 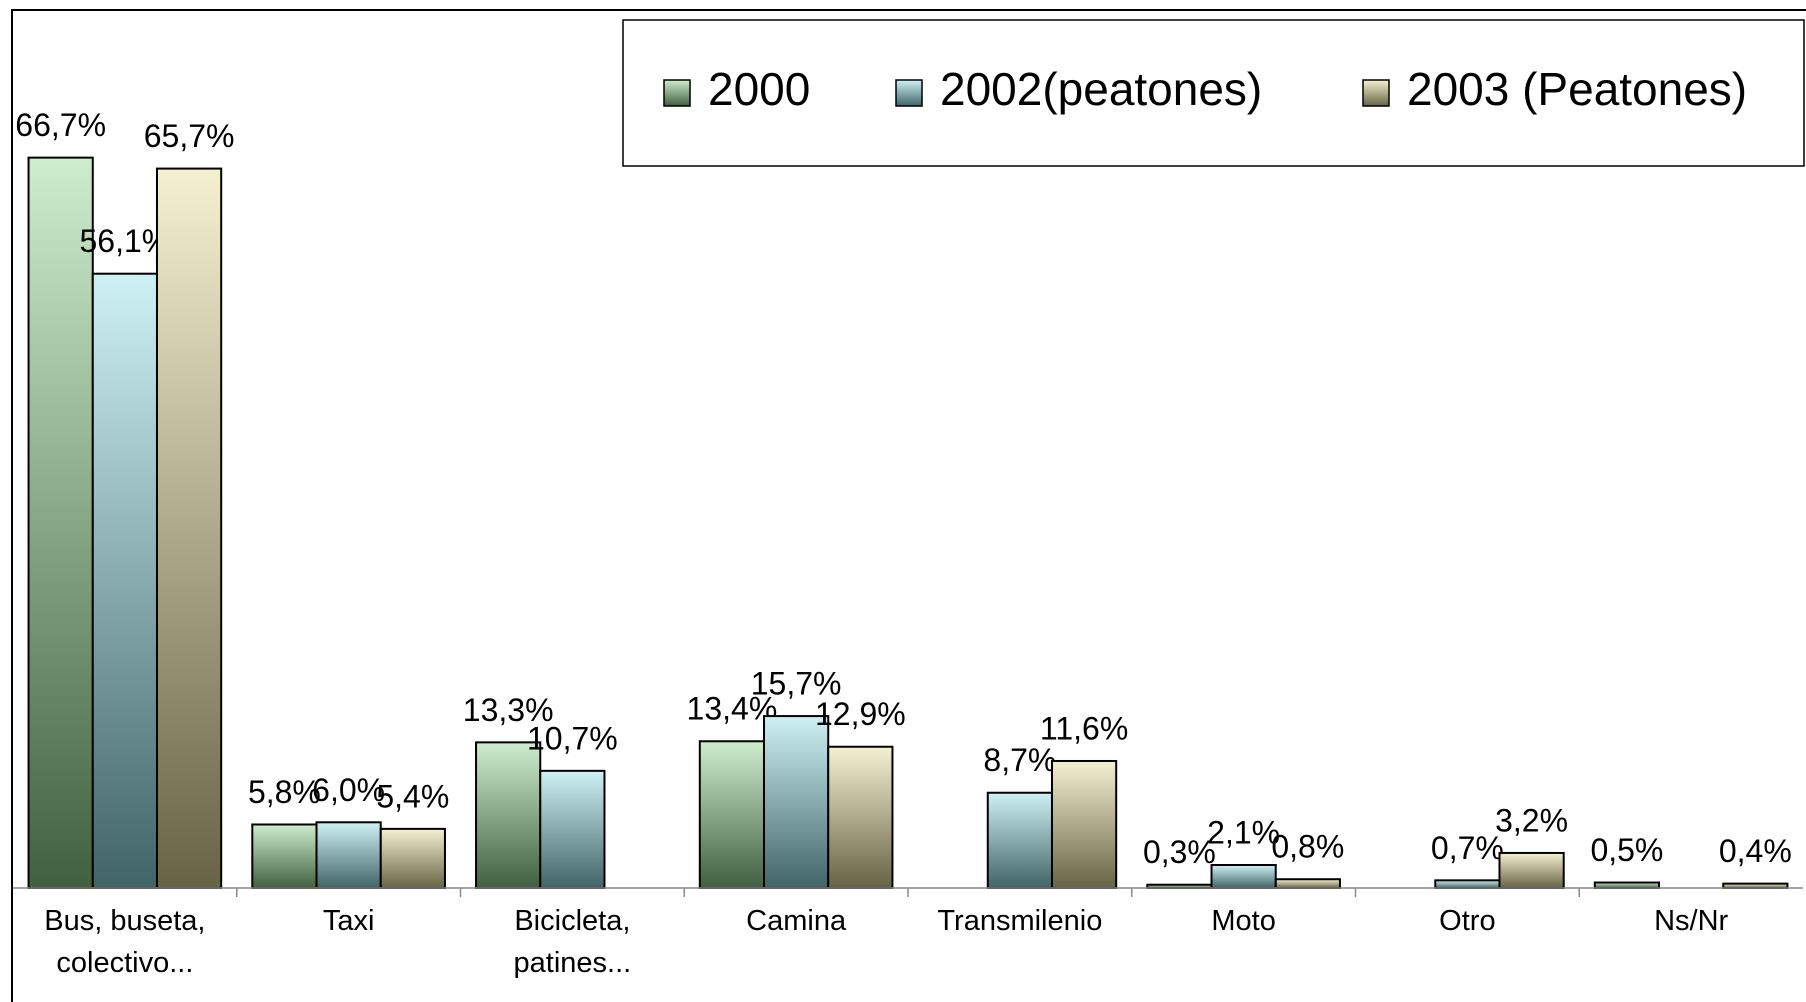 What do you see at coordinates (759, 89) in the screenshot?
I see `legend-label: 2000` at bounding box center [759, 89].